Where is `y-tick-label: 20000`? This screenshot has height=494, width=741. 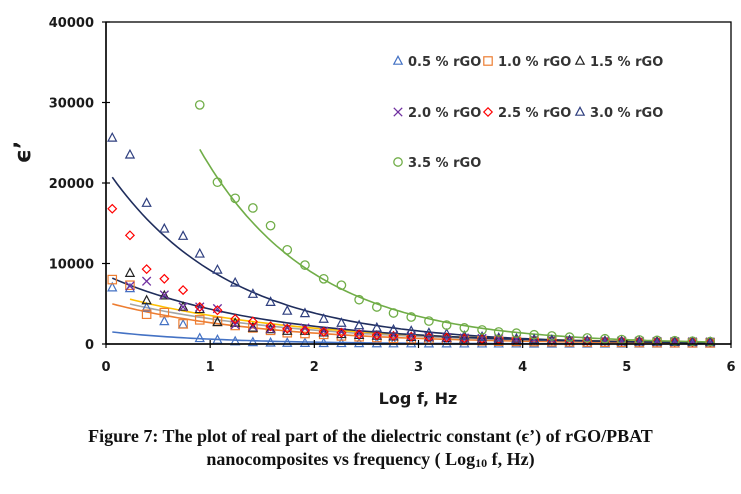 y-tick-label: 20000 is located at coordinates (71, 184).